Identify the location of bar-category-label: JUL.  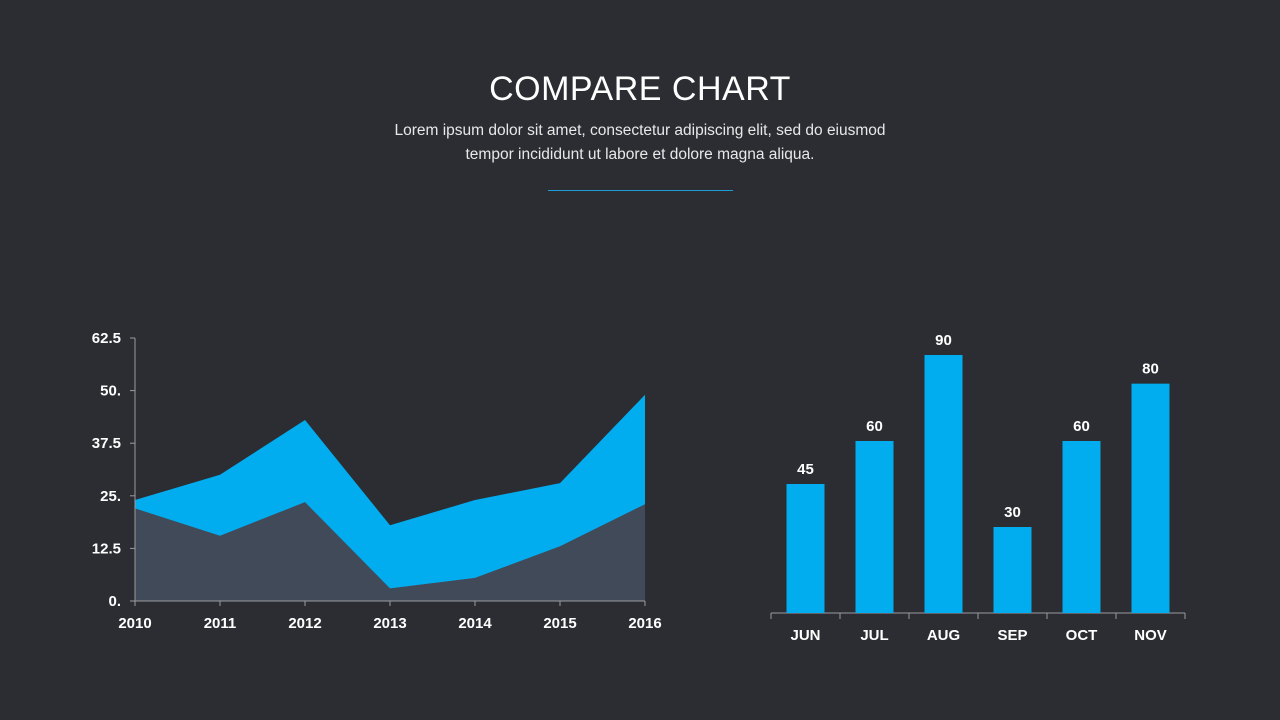
(874, 635).